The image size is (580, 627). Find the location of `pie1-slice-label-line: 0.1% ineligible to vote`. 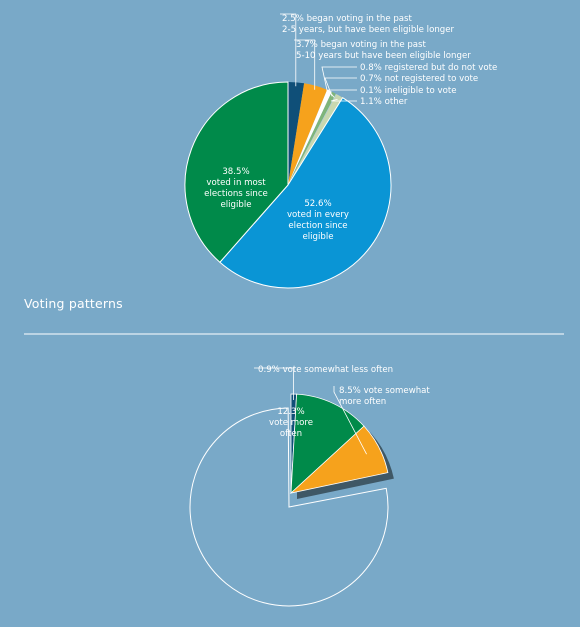

pie1-slice-label-line: 0.1% ineligible to vote is located at coordinates (408, 91).